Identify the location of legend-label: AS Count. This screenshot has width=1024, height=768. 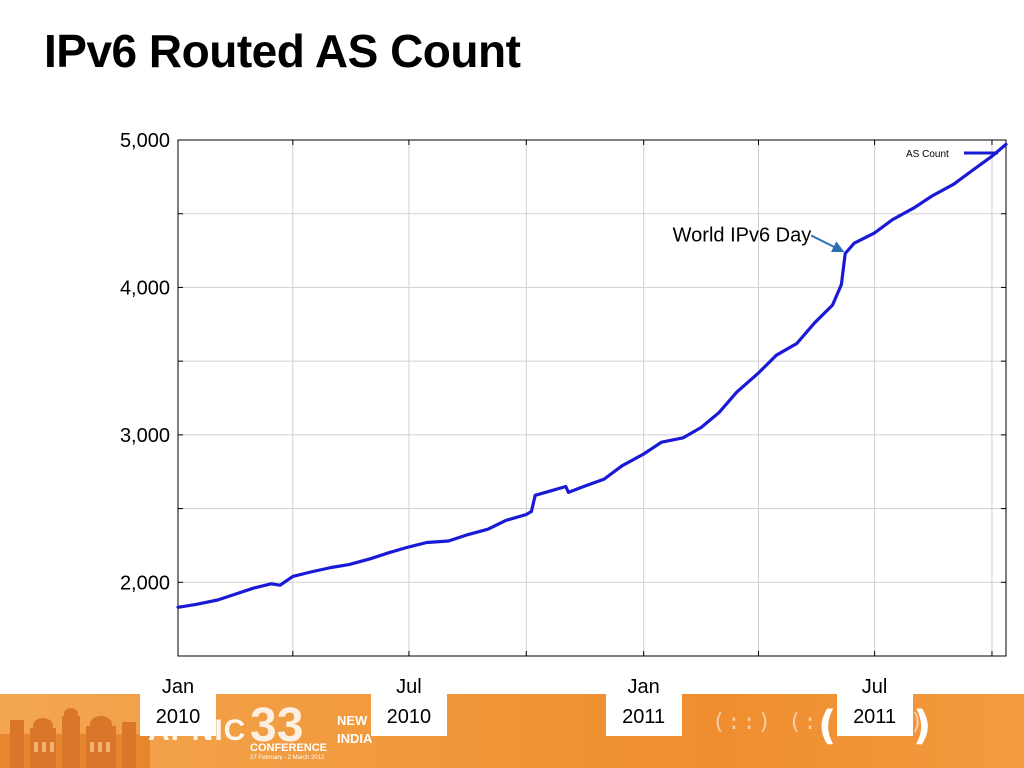
(927, 154).